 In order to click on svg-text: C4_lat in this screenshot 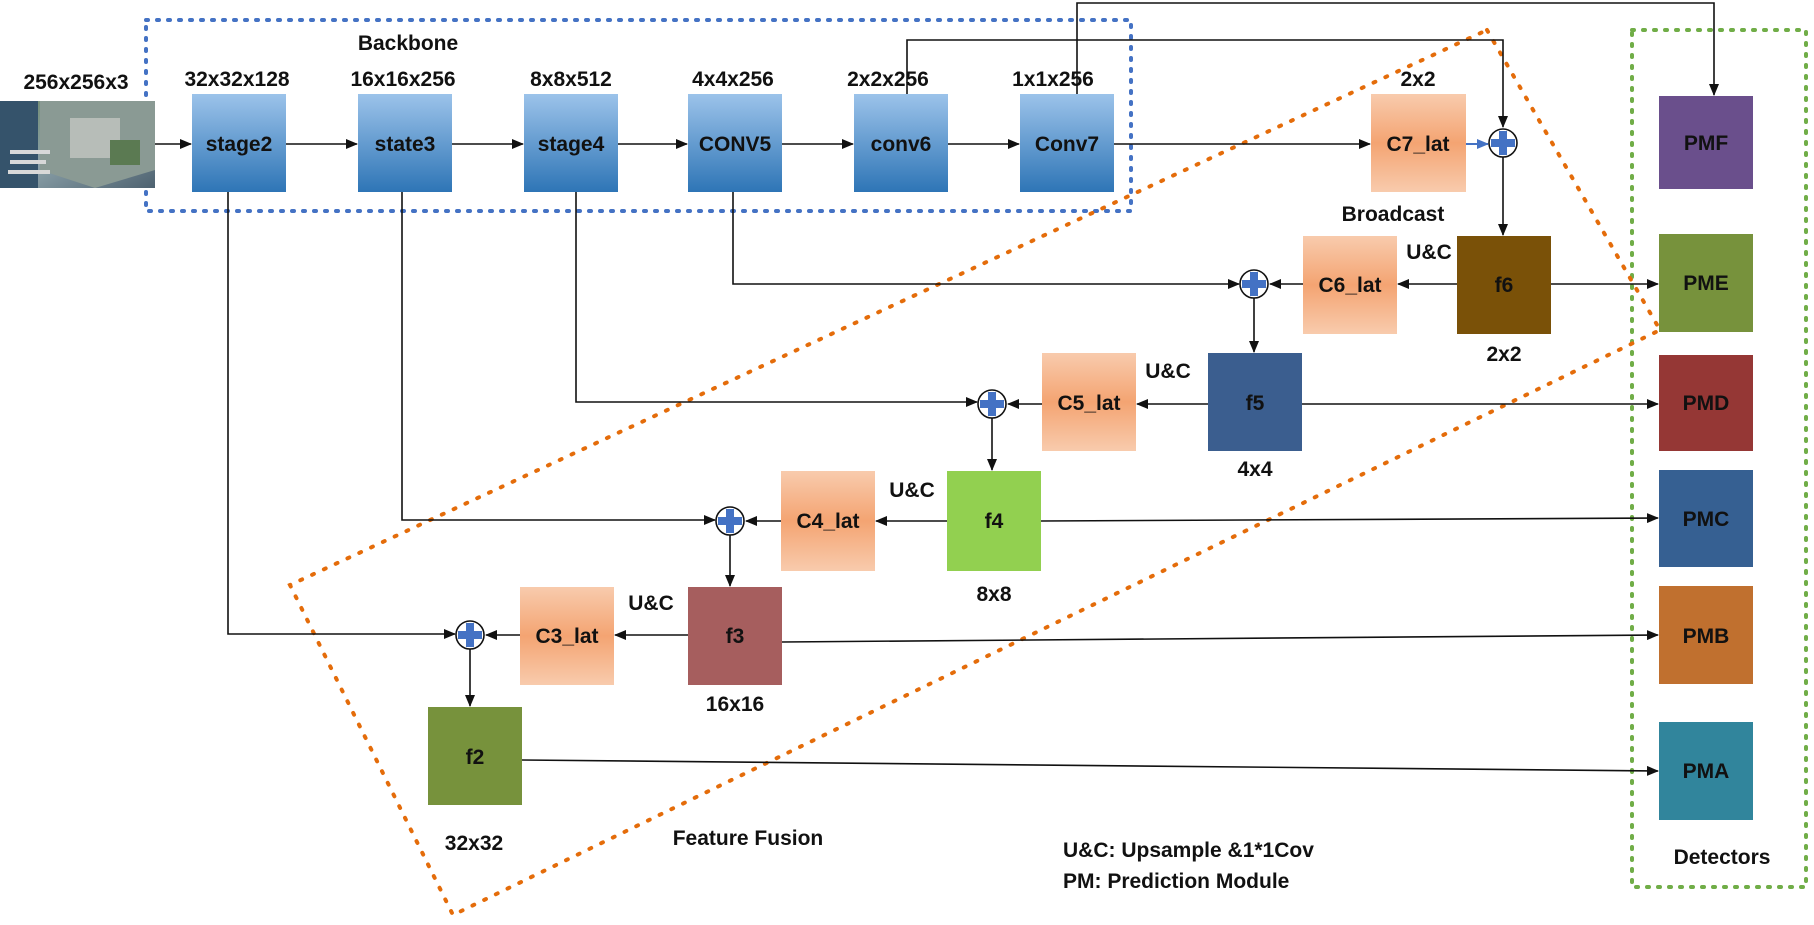, I will do `click(827, 521)`.